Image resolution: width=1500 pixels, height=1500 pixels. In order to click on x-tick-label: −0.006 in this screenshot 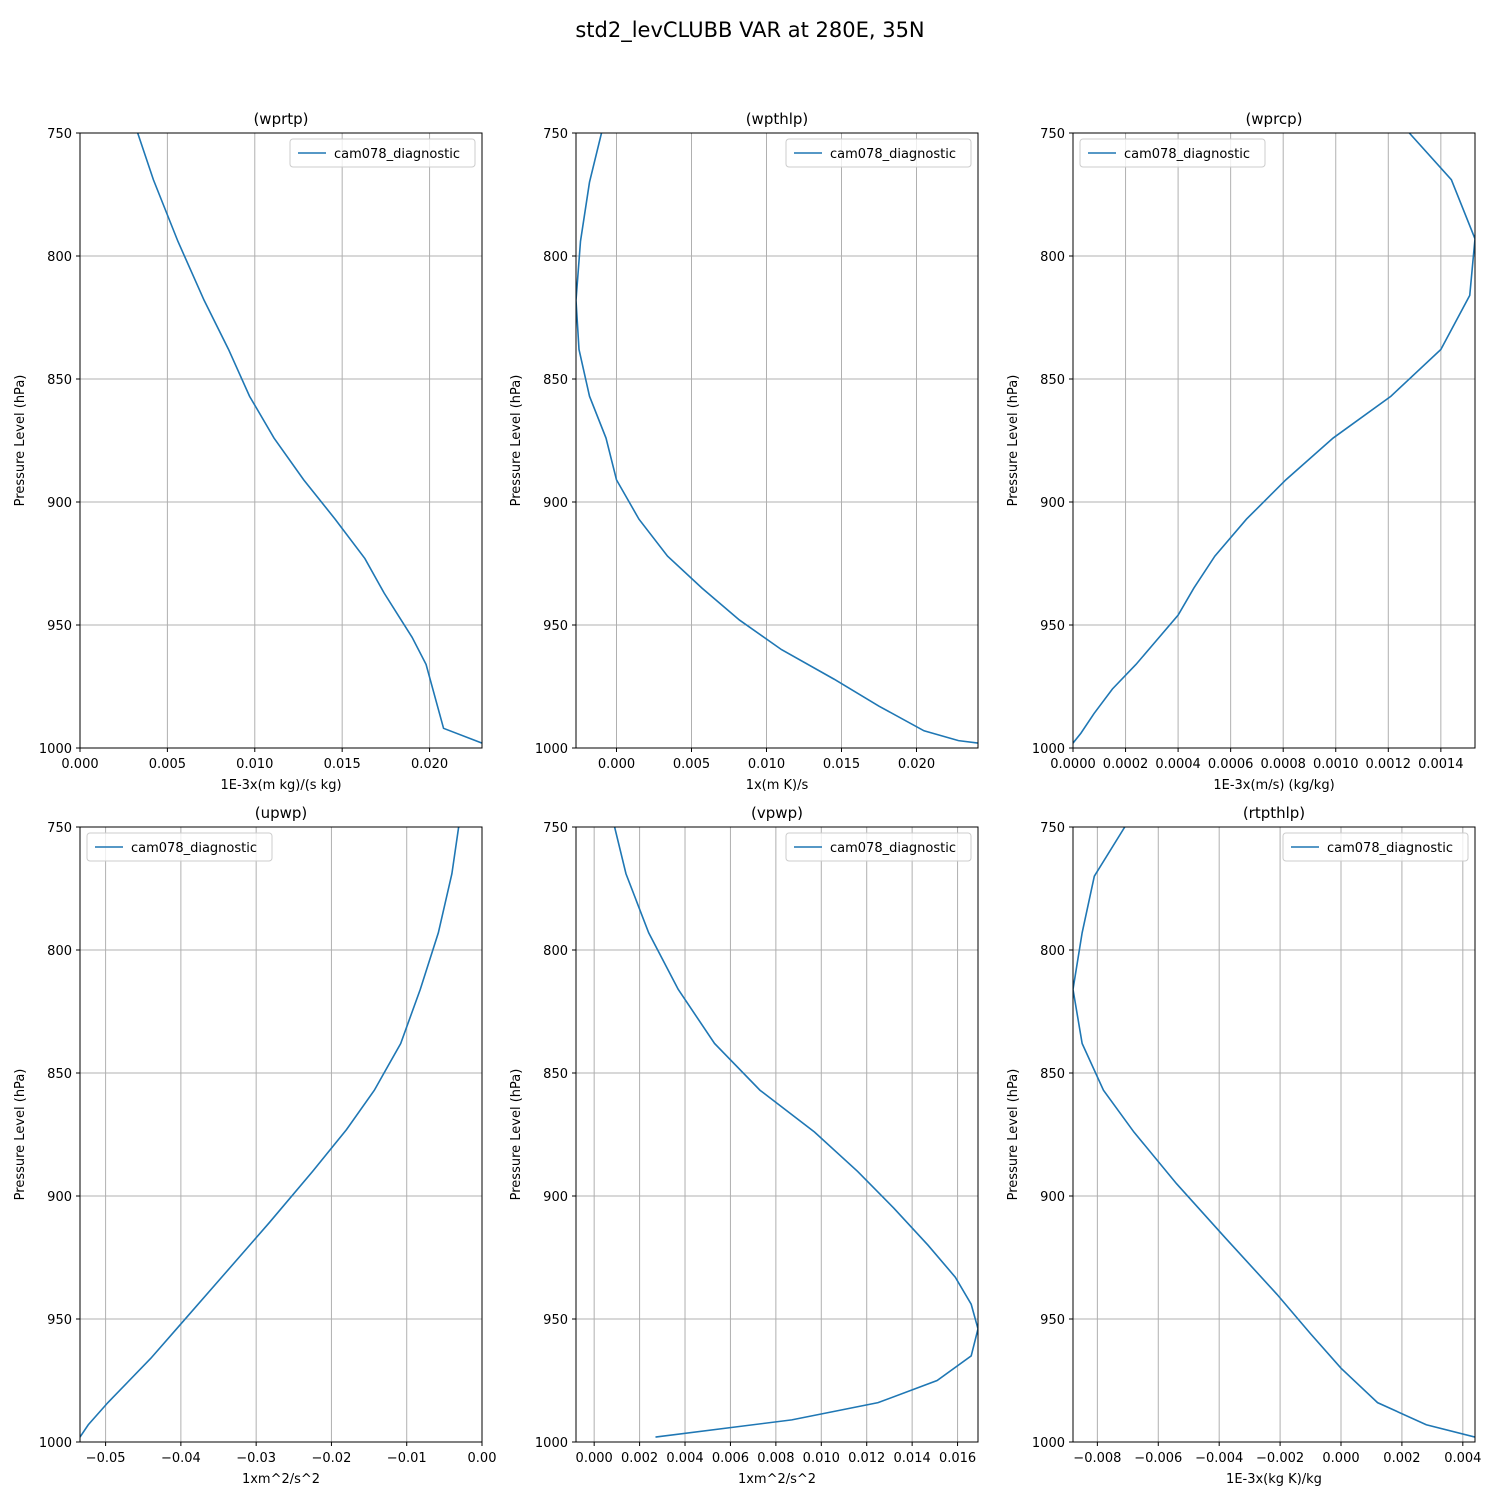, I will do `click(1158, 1458)`.